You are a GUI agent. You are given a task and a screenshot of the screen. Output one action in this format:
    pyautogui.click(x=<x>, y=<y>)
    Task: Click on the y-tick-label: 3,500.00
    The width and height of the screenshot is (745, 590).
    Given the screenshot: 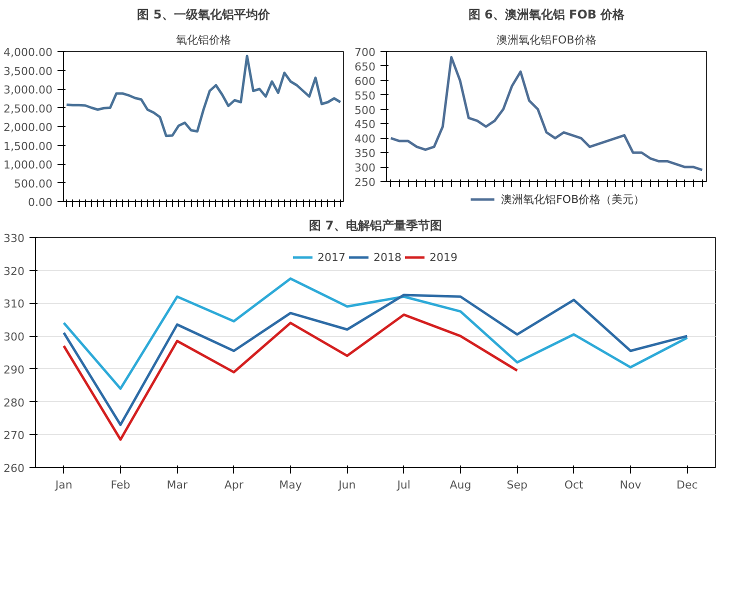 What is the action you would take?
    pyautogui.click(x=28, y=71)
    